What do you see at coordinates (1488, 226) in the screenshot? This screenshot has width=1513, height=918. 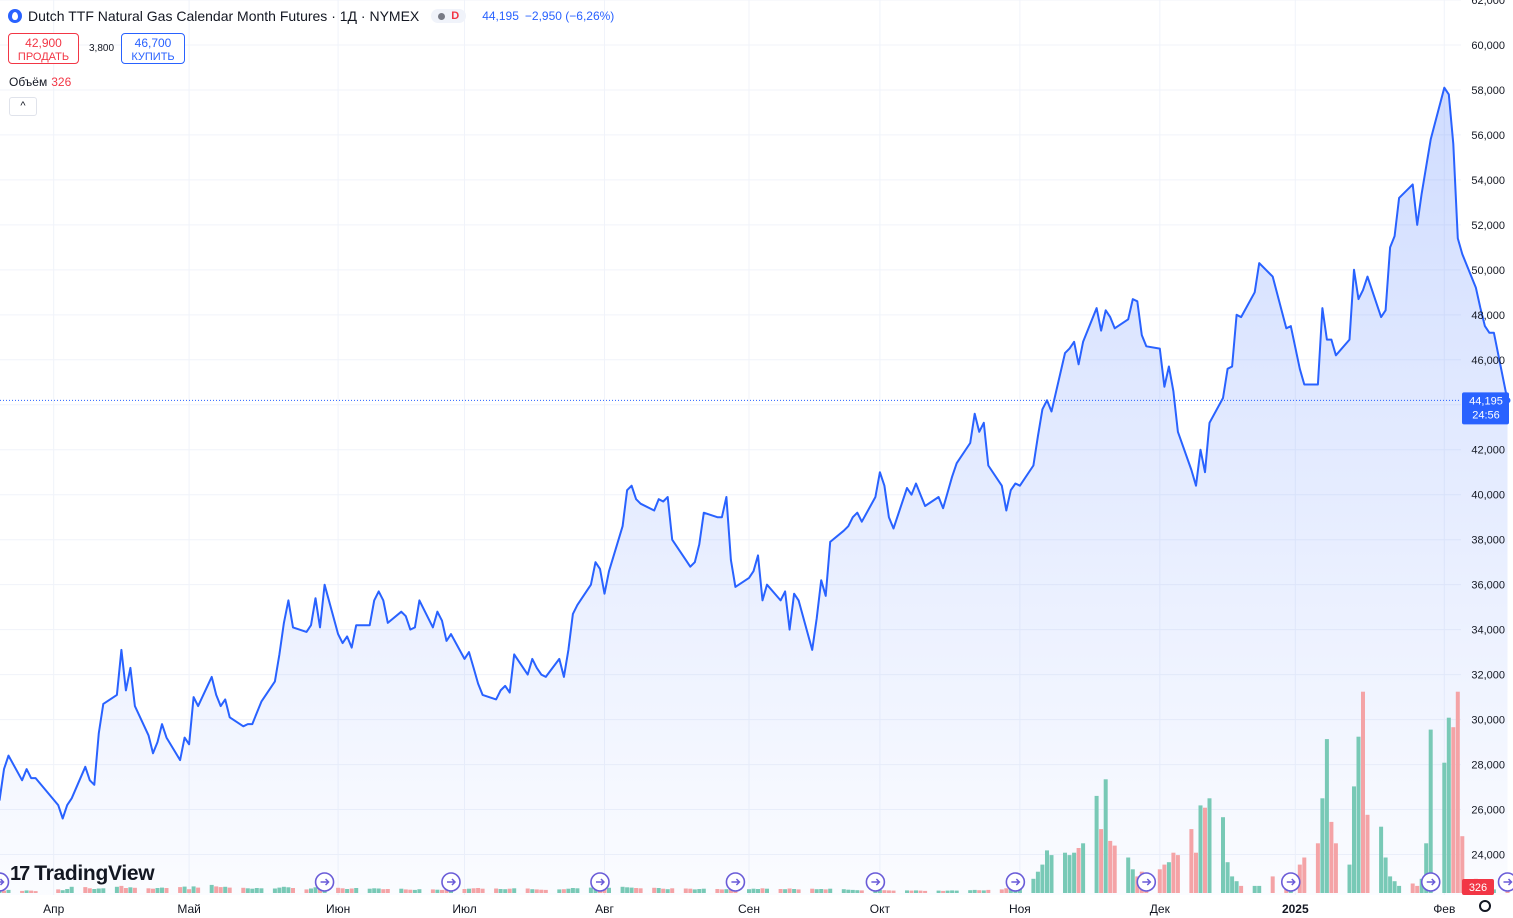 I see `y-tick-label: 52,000` at bounding box center [1488, 226].